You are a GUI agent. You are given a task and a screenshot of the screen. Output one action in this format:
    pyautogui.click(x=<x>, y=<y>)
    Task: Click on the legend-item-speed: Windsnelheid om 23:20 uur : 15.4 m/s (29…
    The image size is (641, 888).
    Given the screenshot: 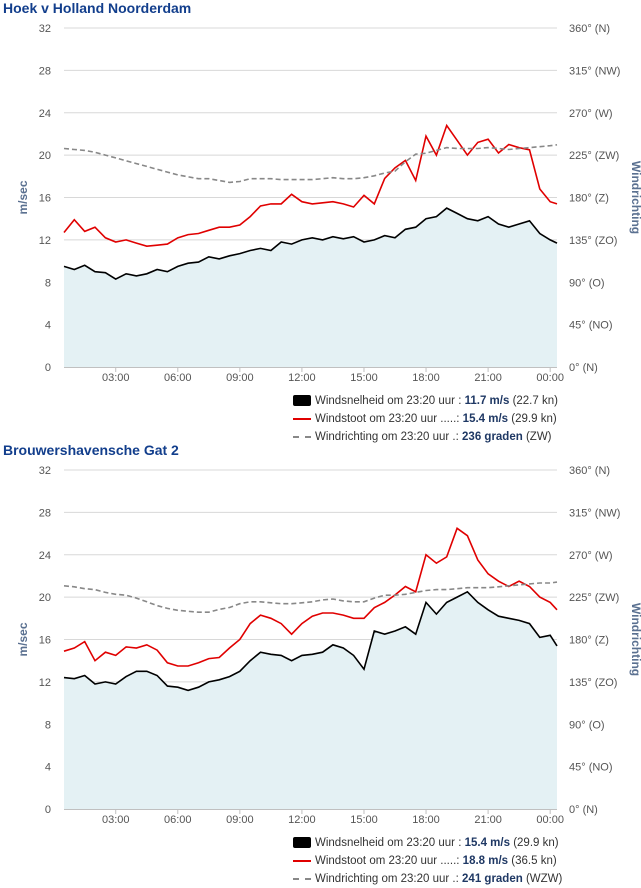 What is the action you would take?
    pyautogui.click(x=427, y=843)
    